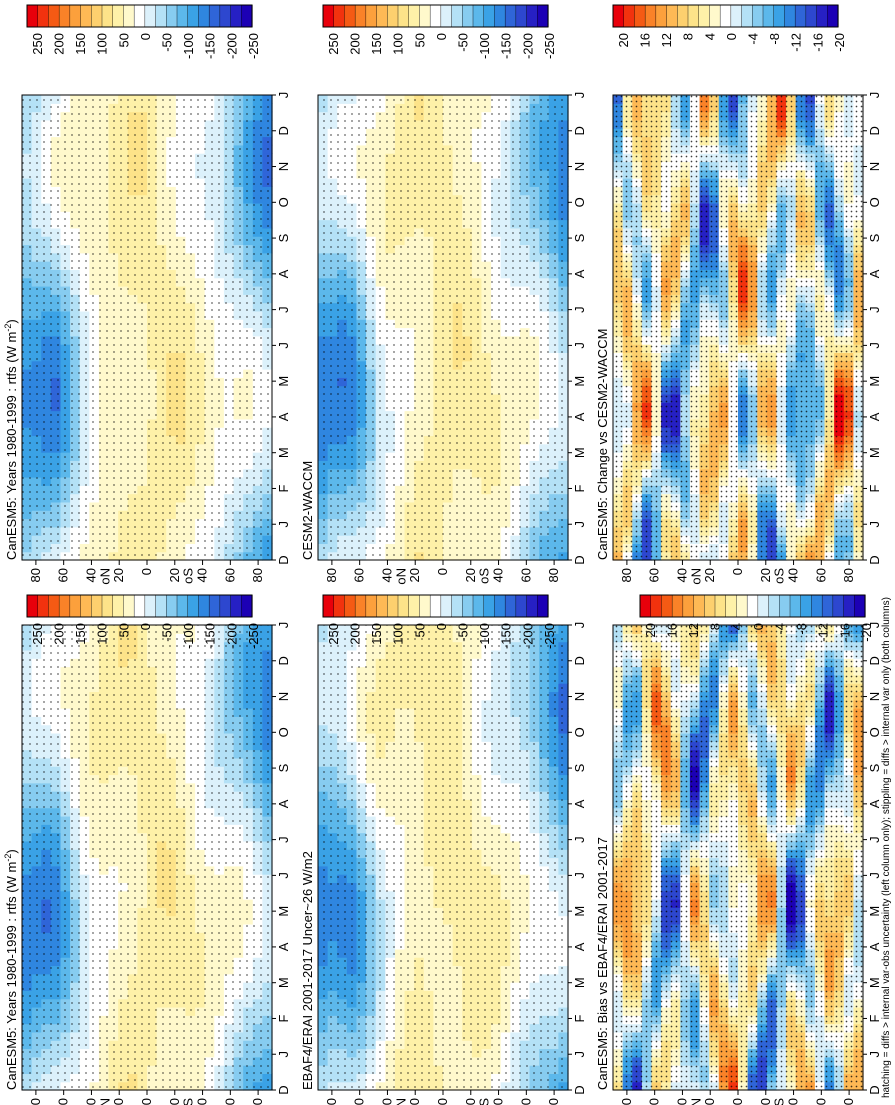 The height and width of the screenshot is (1105, 895). Describe the element at coordinates (307, 970) in the screenshot. I see `panel-title: EBAF4/ERAI 2001-2017 Uncer~26 W/m2` at that location.